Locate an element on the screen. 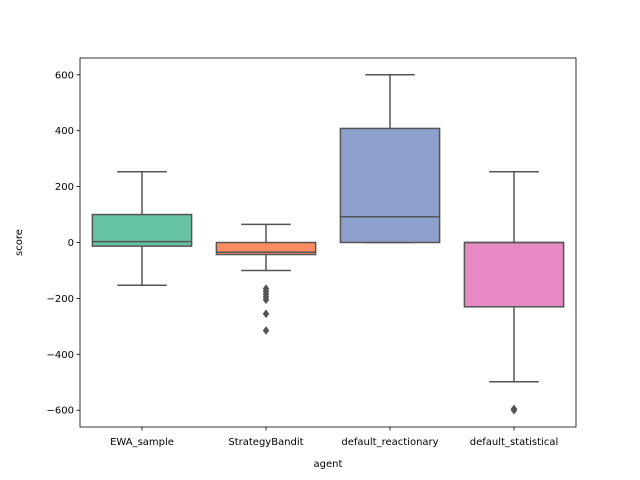 Image resolution: width=640 pixels, height=480 pixels. y-tick-label: −600 is located at coordinates (60, 411).